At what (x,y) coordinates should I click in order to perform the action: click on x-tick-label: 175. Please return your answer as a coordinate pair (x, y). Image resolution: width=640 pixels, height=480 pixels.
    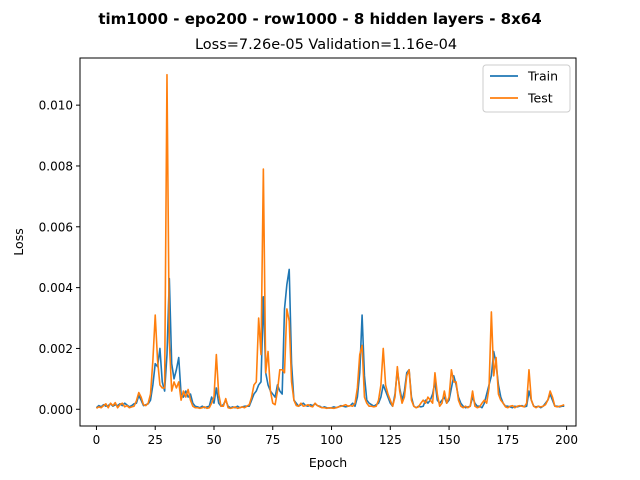
    Looking at the image, I should click on (507, 440).